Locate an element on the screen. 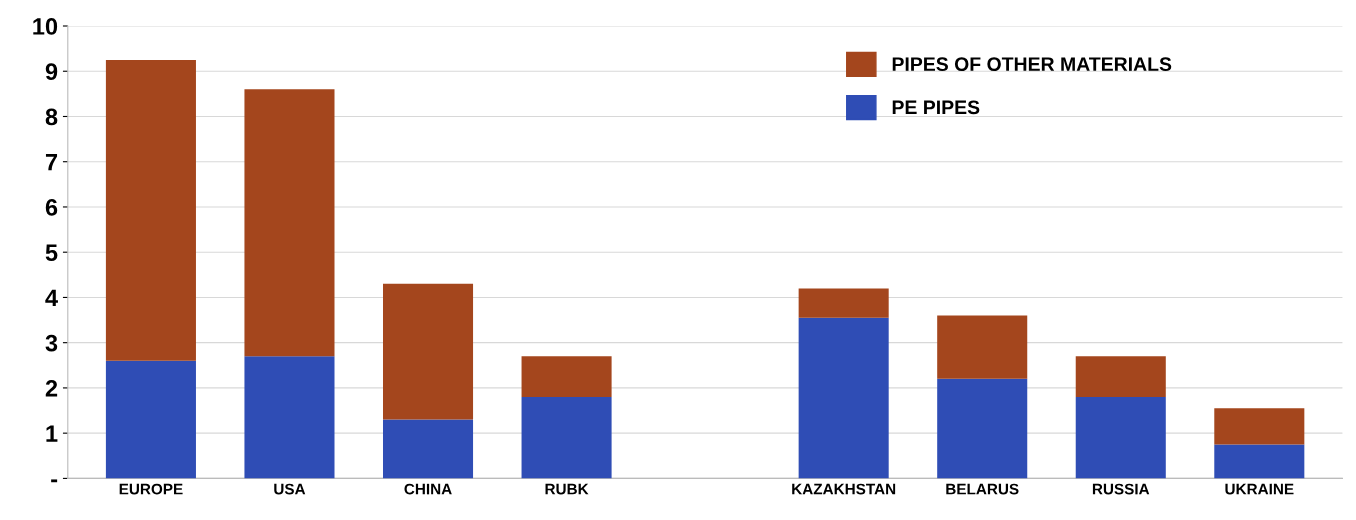  y-tick-label: - is located at coordinates (54, 481).